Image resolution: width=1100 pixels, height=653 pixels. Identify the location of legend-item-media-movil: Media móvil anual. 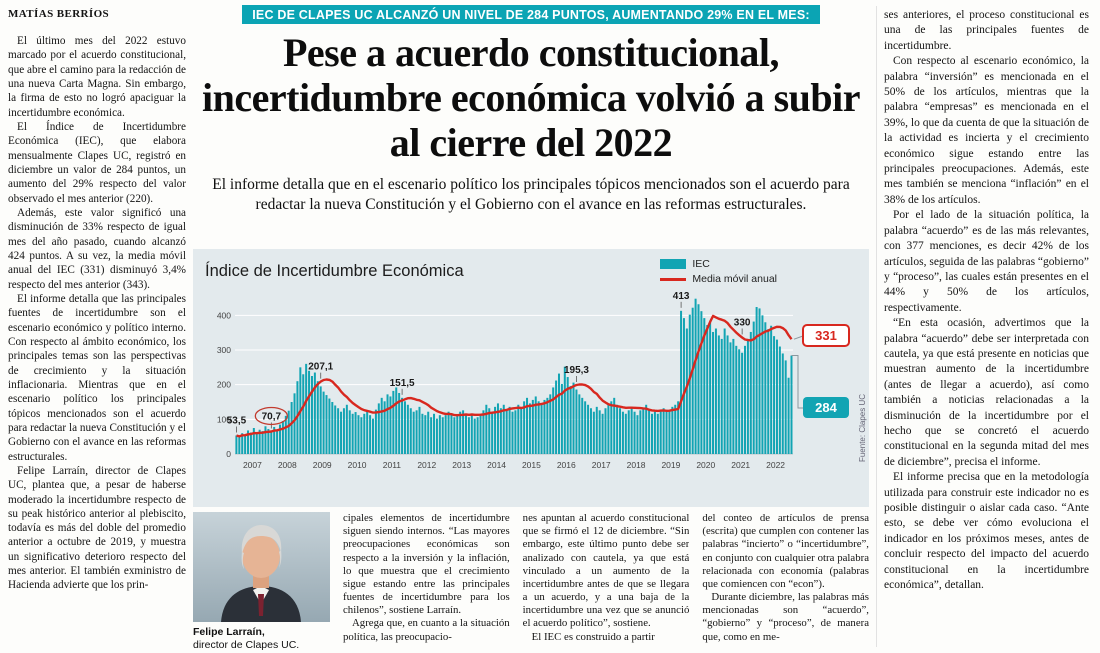
(718, 279).